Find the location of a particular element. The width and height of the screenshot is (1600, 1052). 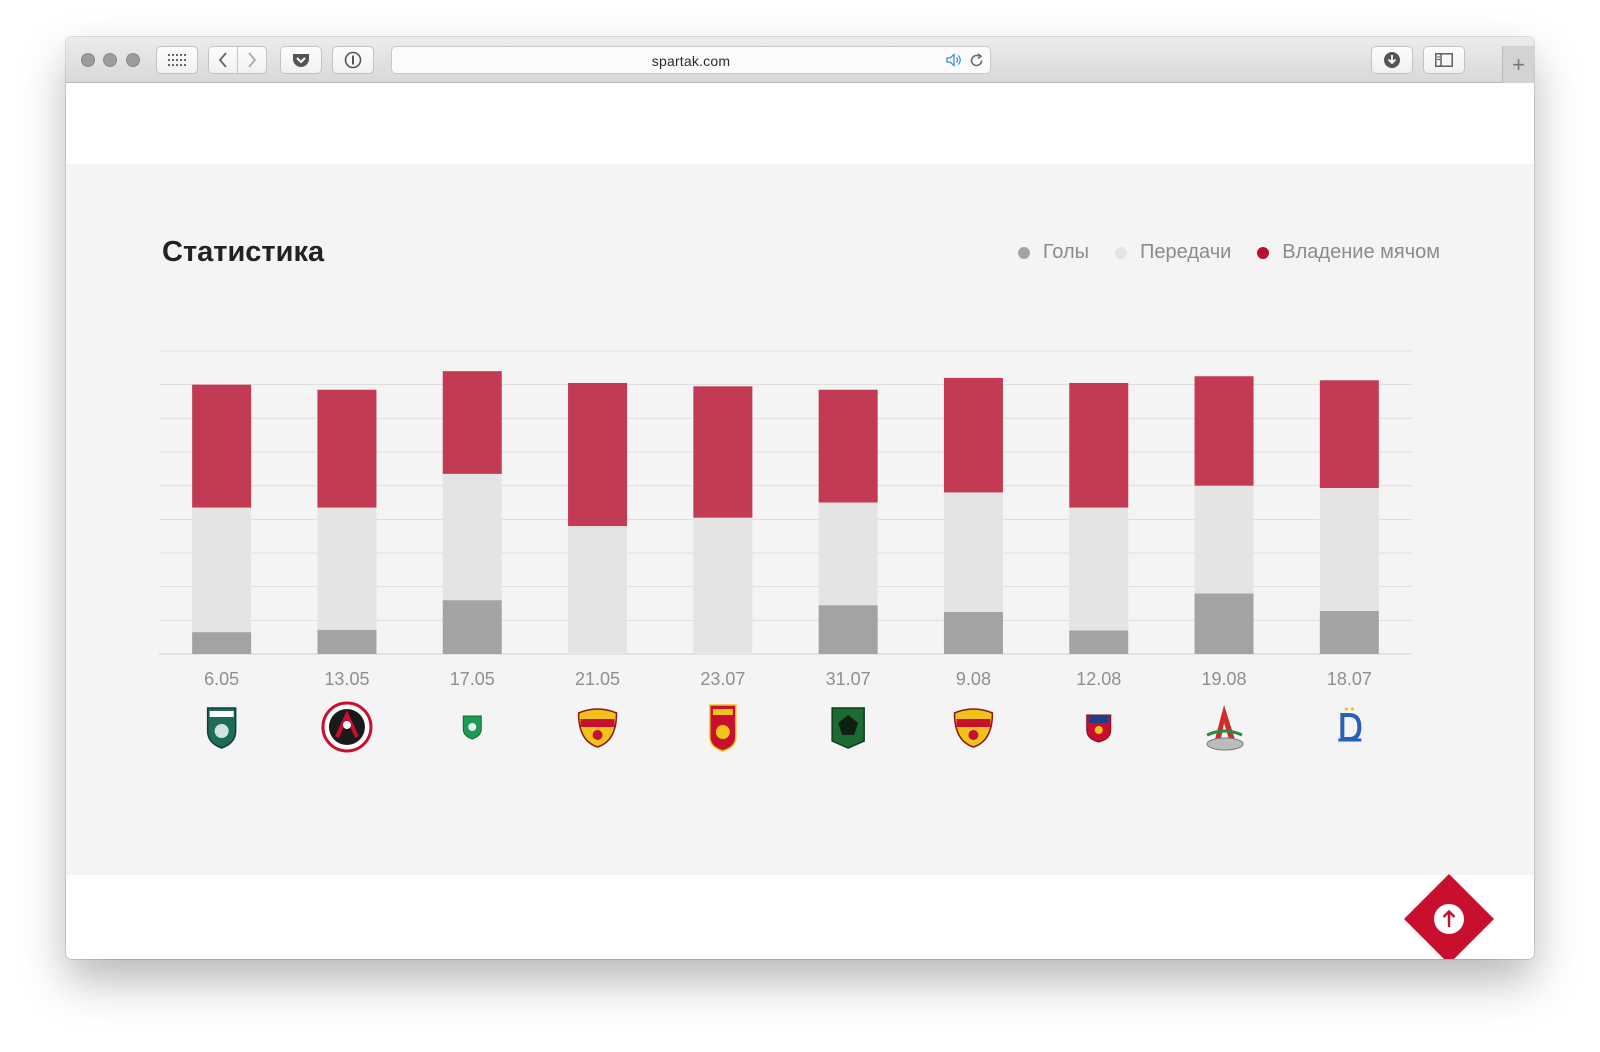

browser-toolbar: spartak.com + is located at coordinates (800, 60).